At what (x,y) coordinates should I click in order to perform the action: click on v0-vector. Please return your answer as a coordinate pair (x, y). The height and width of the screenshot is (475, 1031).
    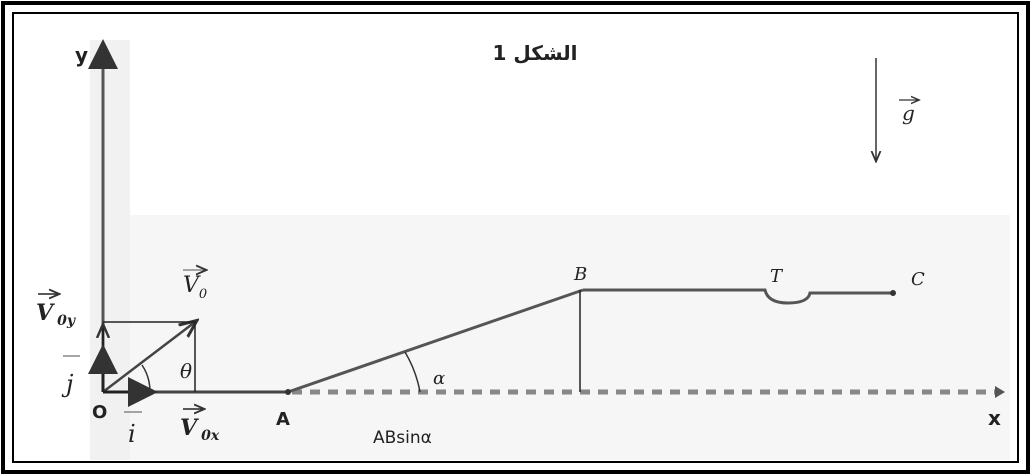
    Looking at the image, I should click on (148, 357).